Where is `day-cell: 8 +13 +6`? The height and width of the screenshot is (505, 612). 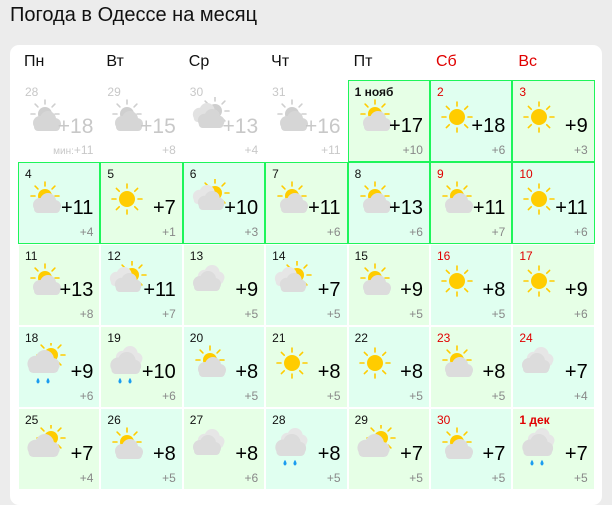 day-cell: 8 +13 +6 is located at coordinates (388, 203).